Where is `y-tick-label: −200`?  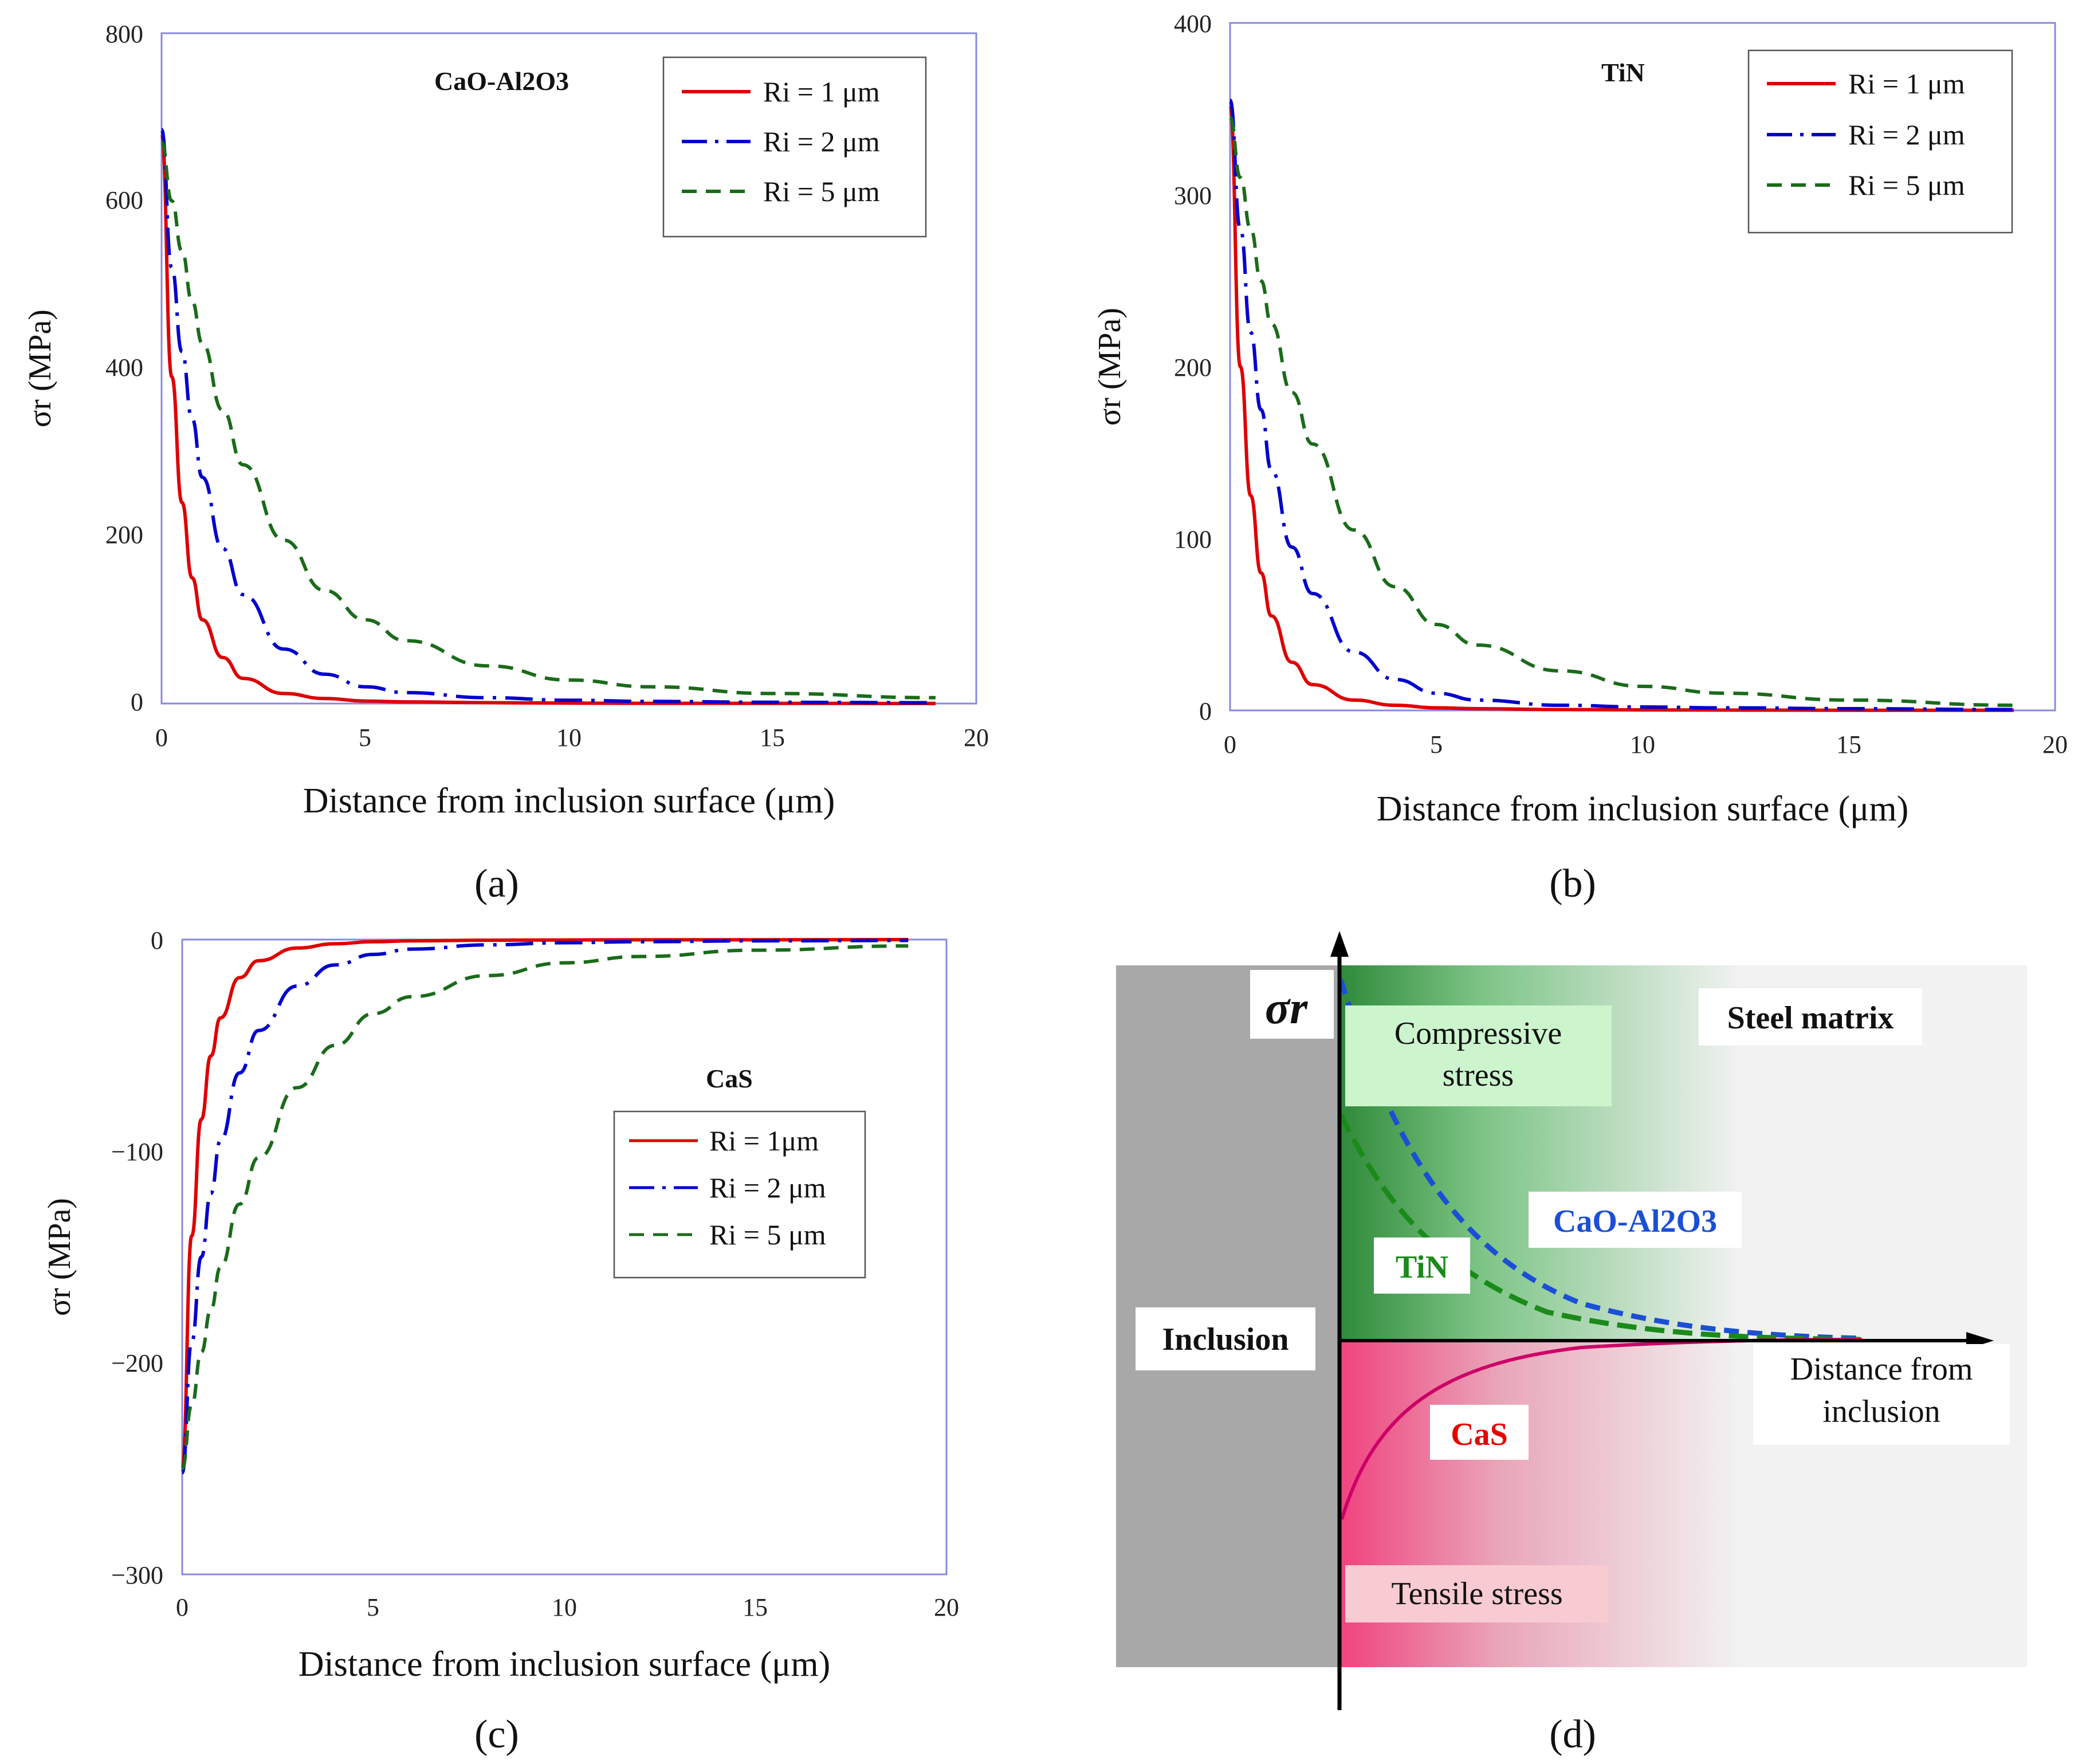
y-tick-label: −200 is located at coordinates (137, 1363).